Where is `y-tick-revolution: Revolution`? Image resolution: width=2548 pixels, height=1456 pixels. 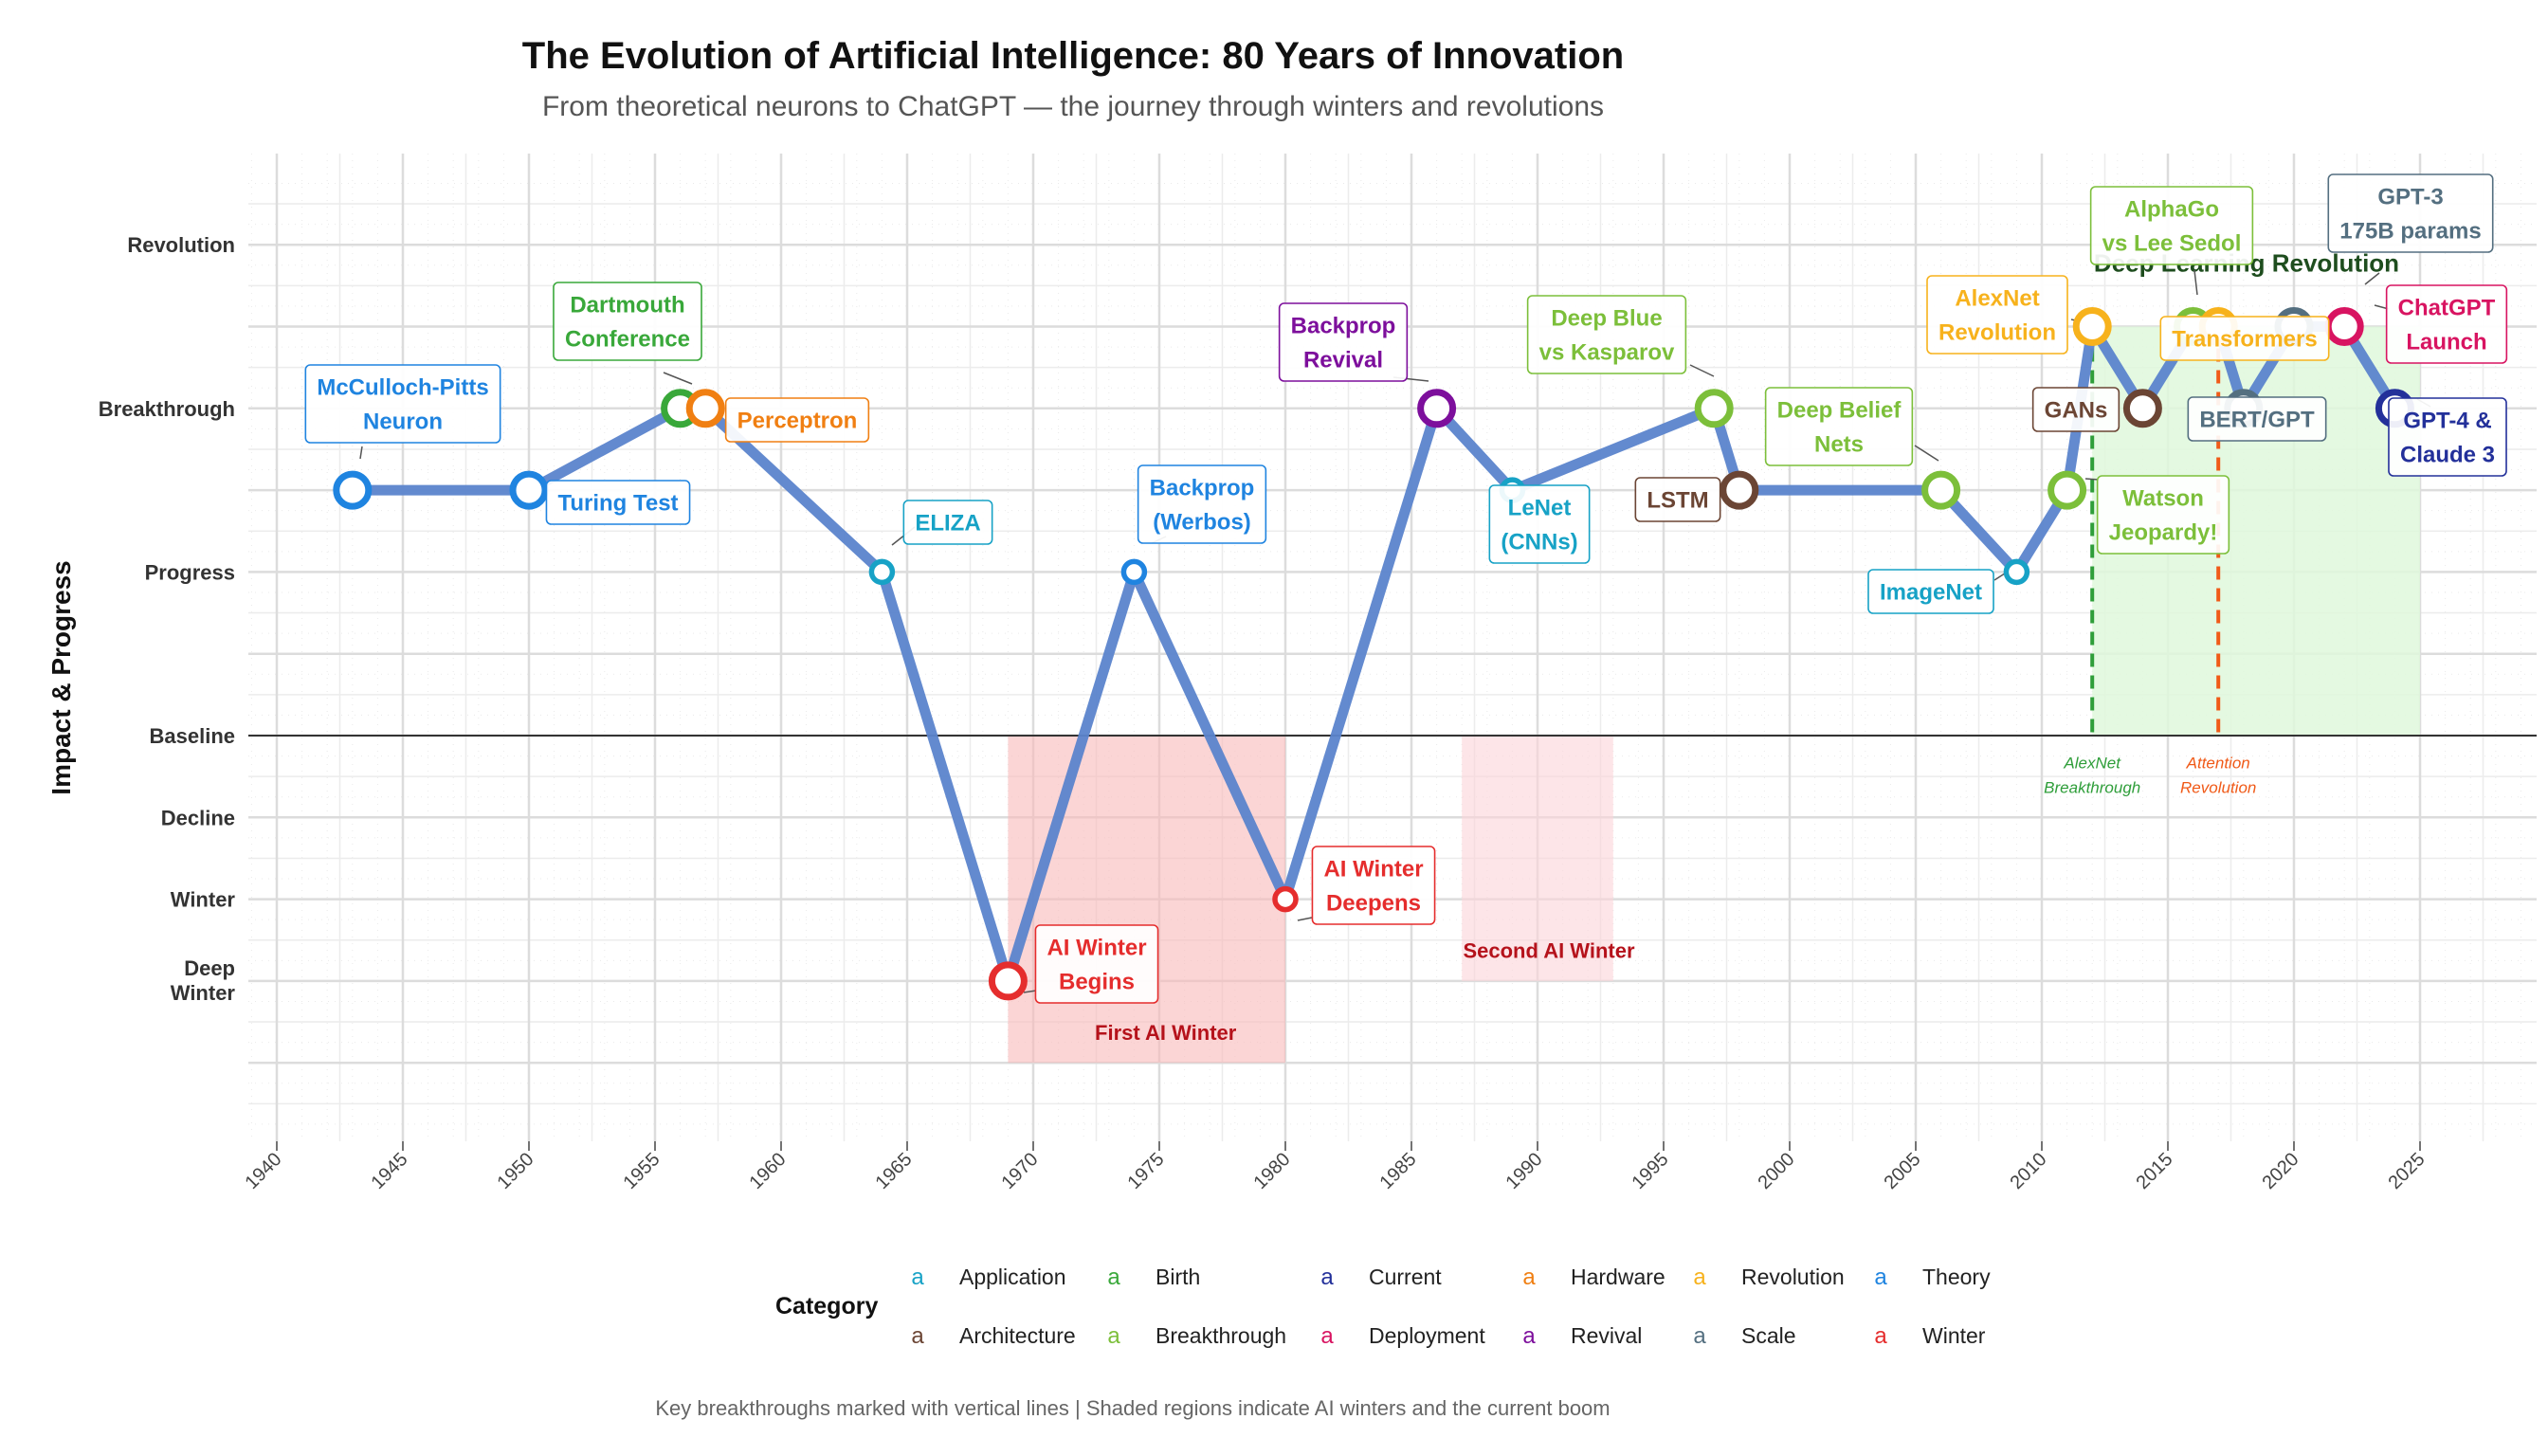 y-tick-revolution: Revolution is located at coordinates (181, 245).